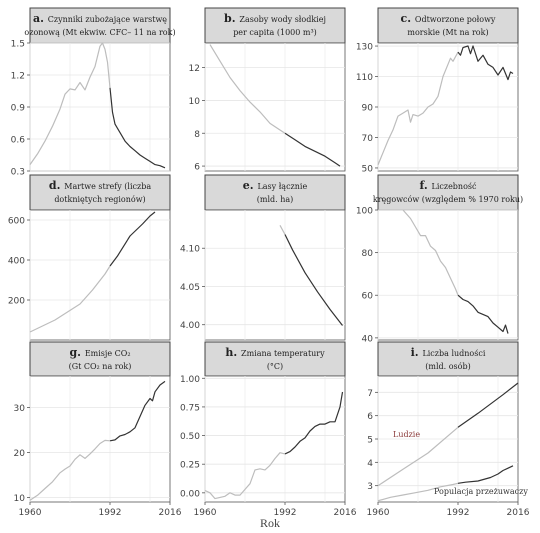 This screenshot has height=533, width=540. Describe the element at coordinates (426, 185) in the screenshot. I see `panel-letter: f.` at that location.